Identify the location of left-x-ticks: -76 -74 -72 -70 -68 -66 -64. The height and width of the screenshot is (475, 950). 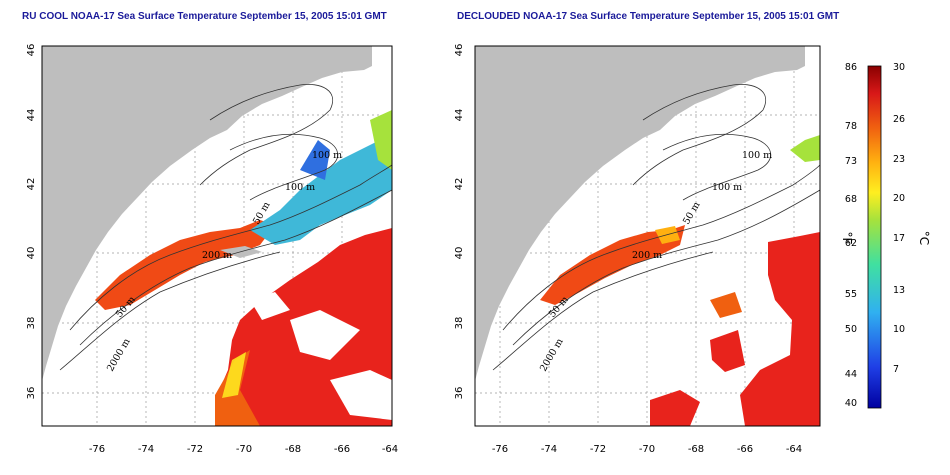
(243, 449).